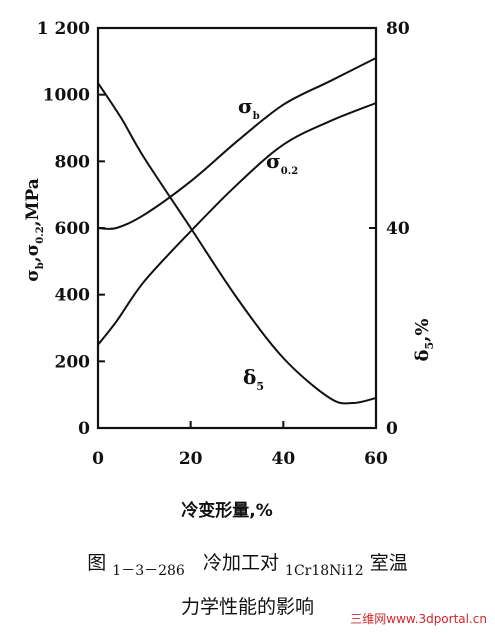 The image size is (495, 633). What do you see at coordinates (73, 362) in the screenshot?
I see `left-tick-label: 200` at bounding box center [73, 362].